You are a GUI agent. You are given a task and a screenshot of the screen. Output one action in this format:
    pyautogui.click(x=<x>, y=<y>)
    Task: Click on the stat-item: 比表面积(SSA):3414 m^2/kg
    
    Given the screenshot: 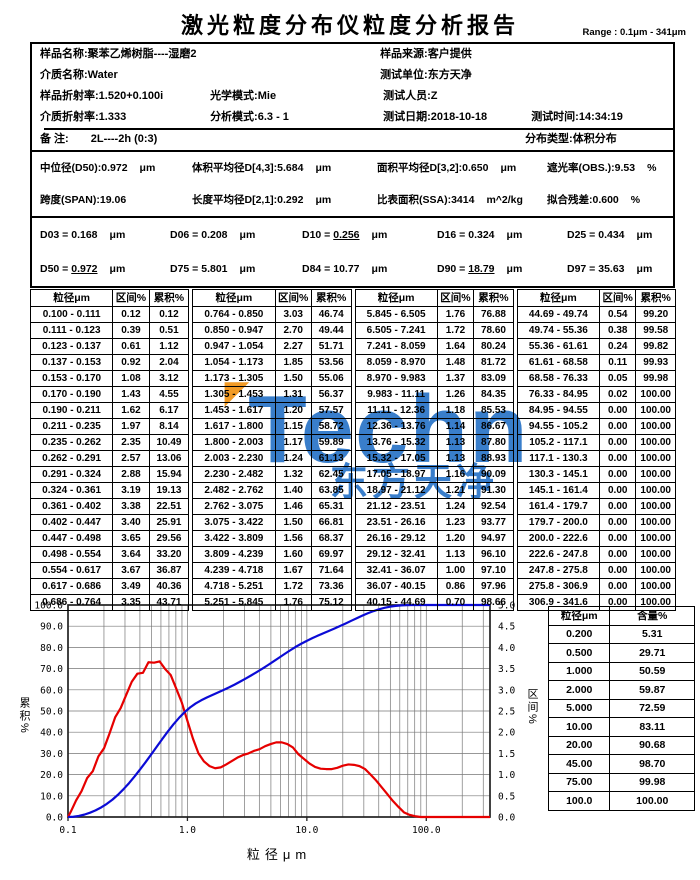 What is the action you would take?
    pyautogui.click(x=450, y=200)
    